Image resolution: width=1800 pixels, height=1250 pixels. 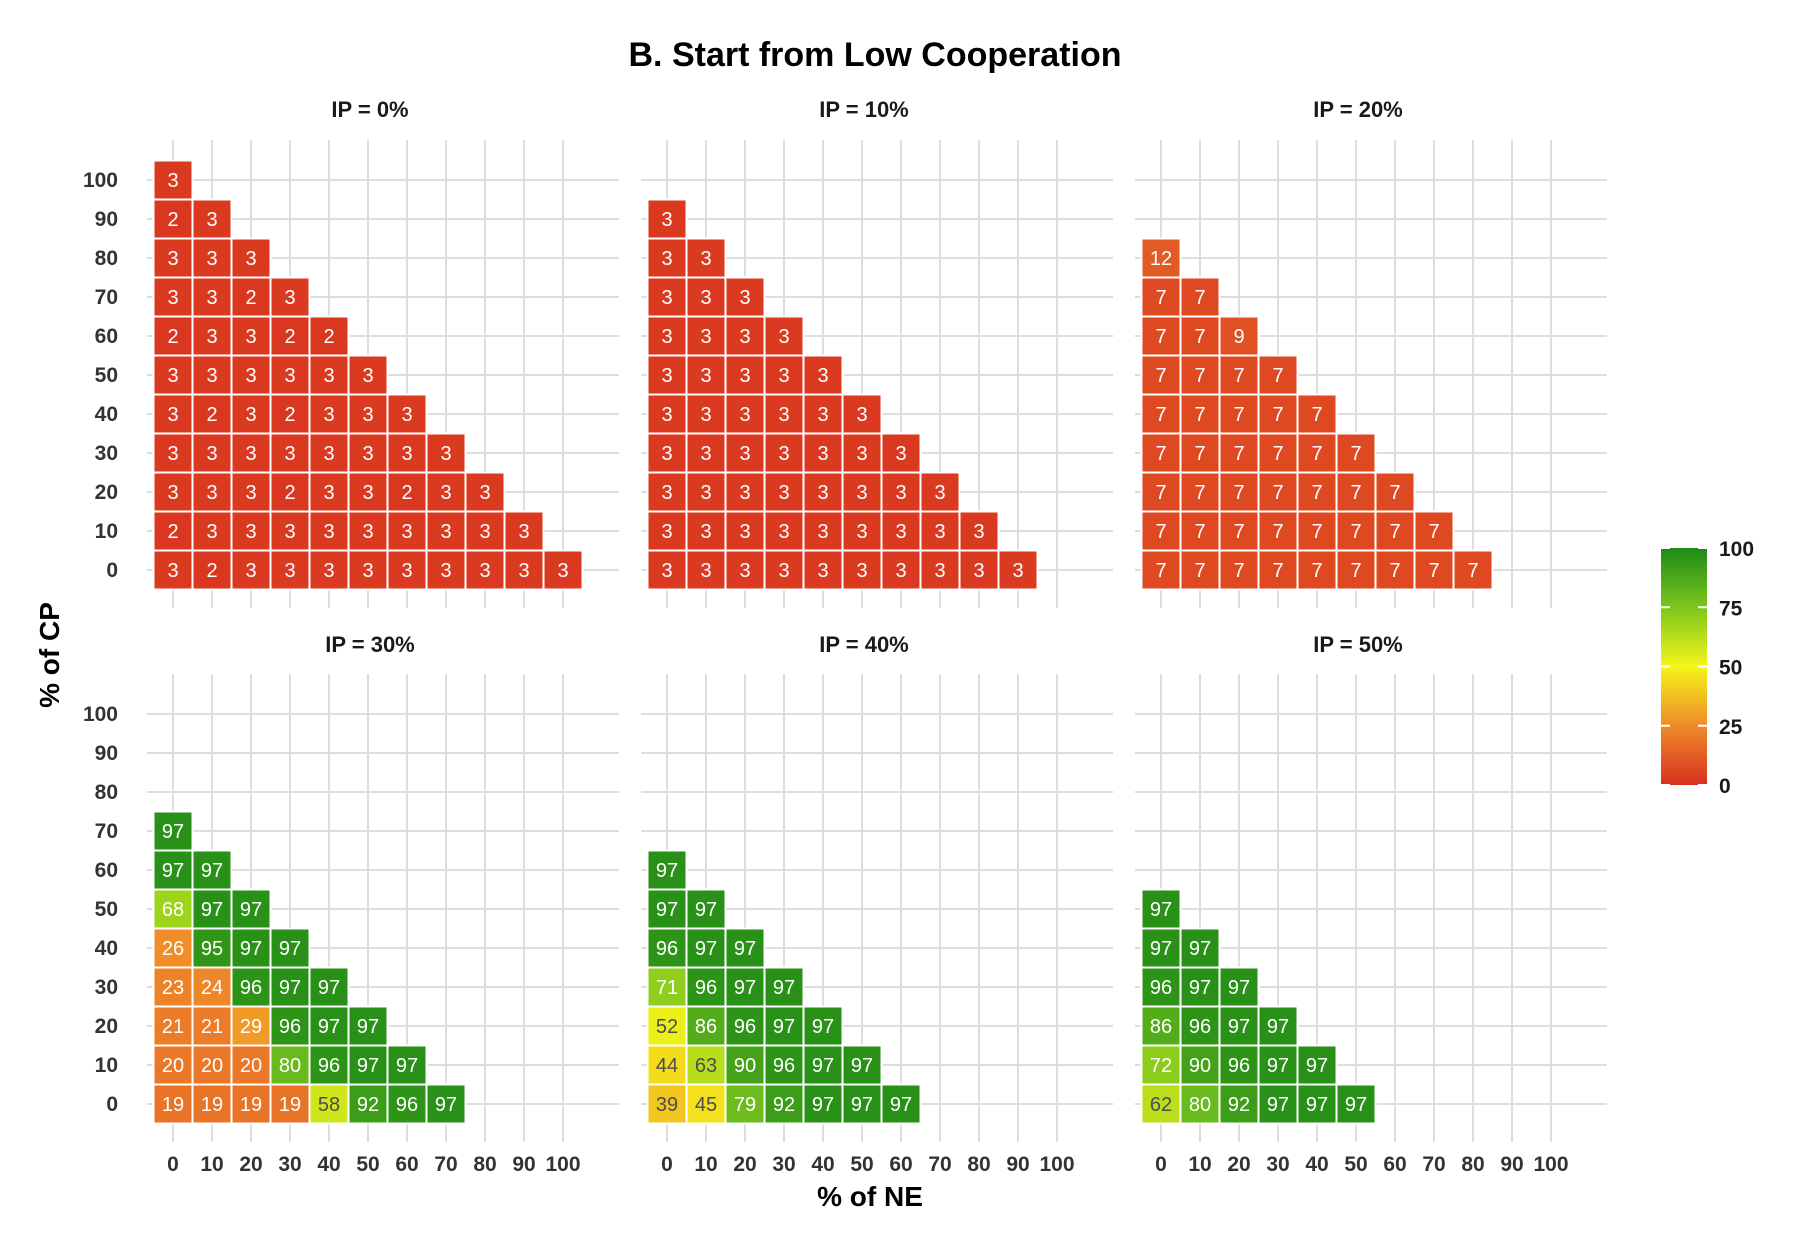 What do you see at coordinates (106, 948) in the screenshot?
I see `y-tick-label: 40` at bounding box center [106, 948].